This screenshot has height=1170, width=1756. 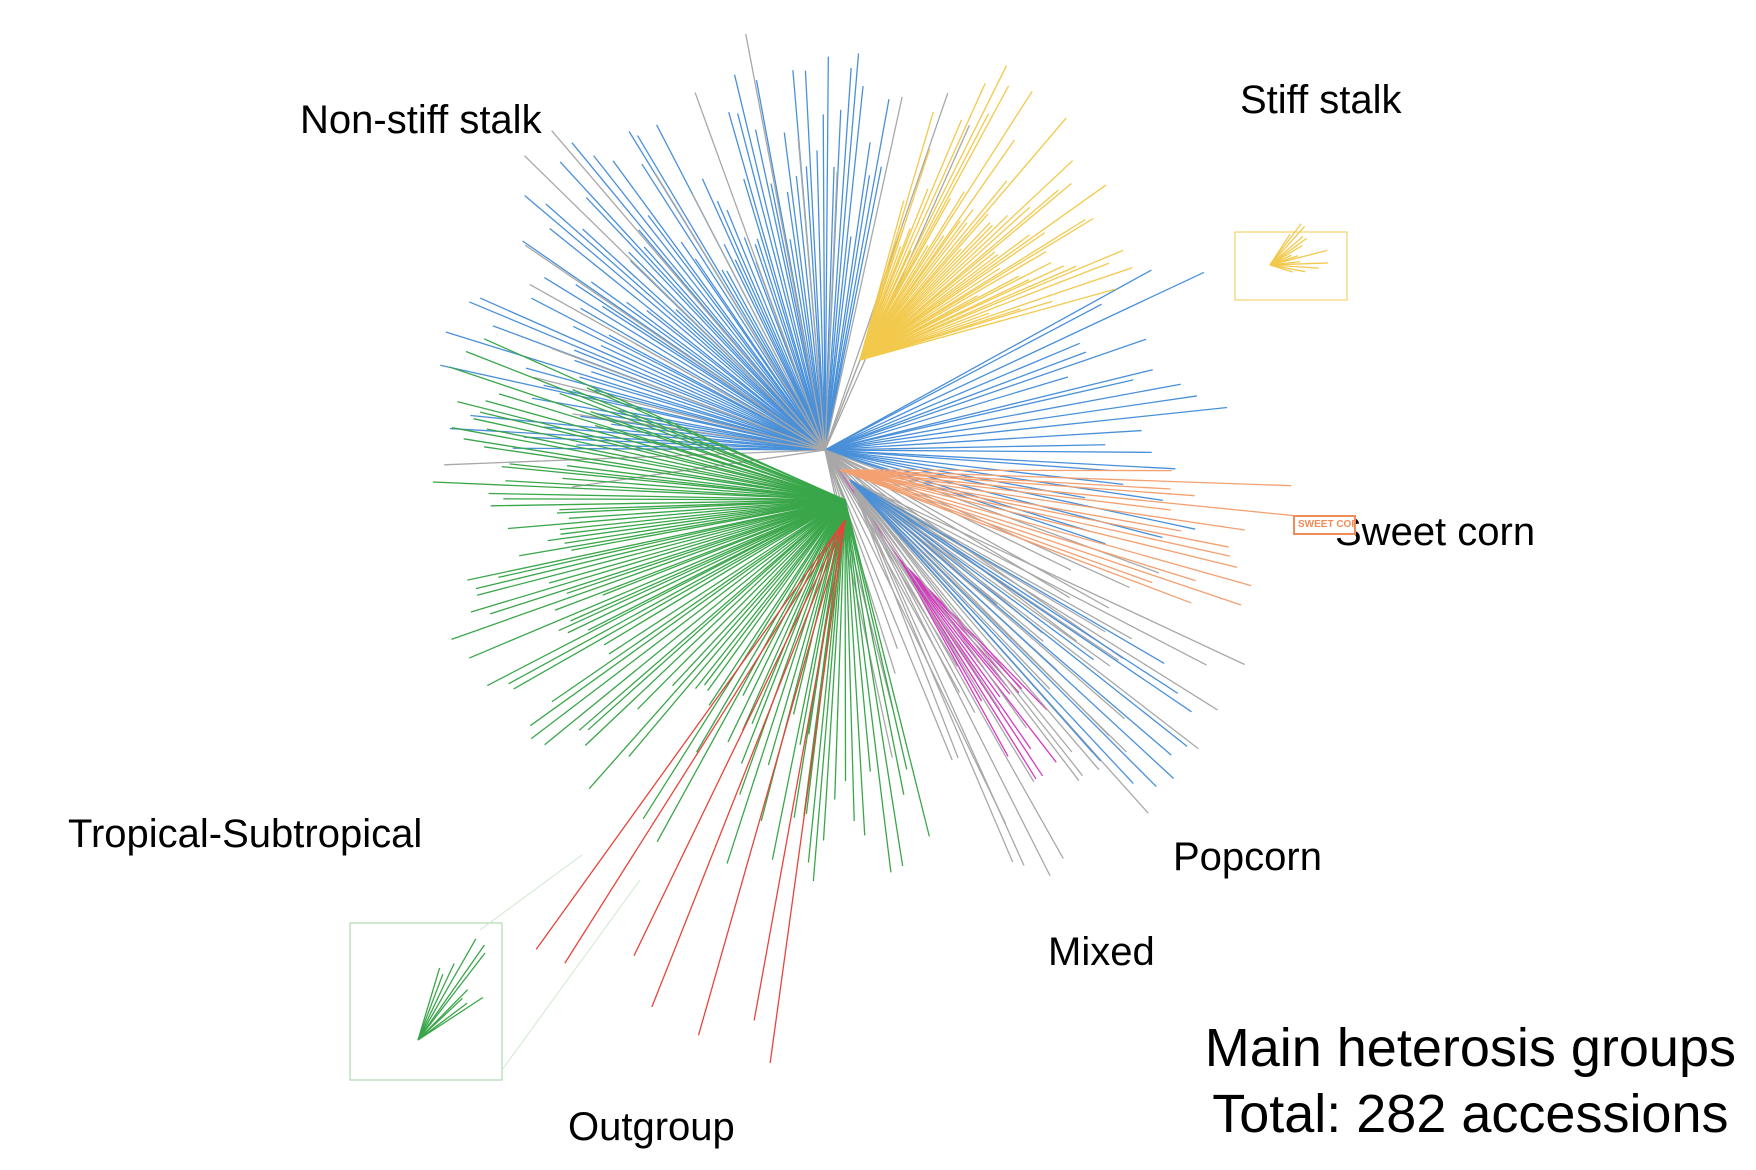 What do you see at coordinates (1470, 1048) in the screenshot?
I see `summary-title: Main heterosis groups` at bounding box center [1470, 1048].